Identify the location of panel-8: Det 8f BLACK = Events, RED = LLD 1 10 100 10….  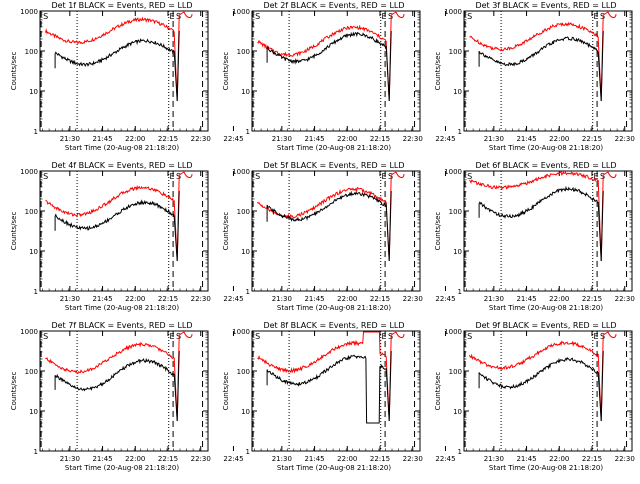
(339, 396).